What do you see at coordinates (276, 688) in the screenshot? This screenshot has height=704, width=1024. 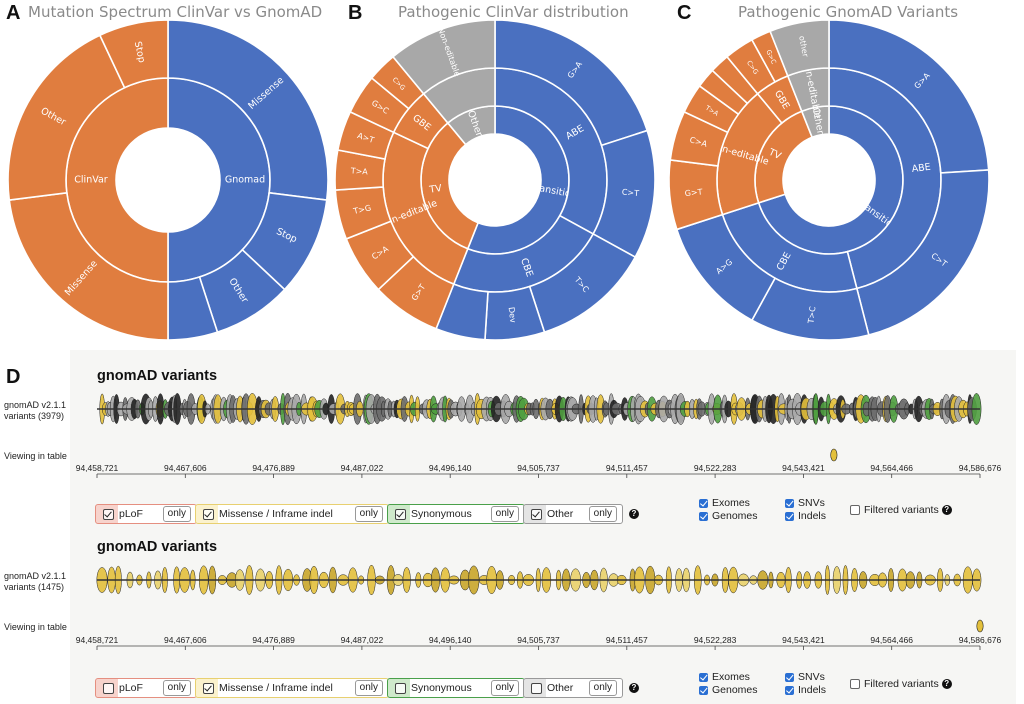 I see `legend-label: Missense / Inframe indel` at bounding box center [276, 688].